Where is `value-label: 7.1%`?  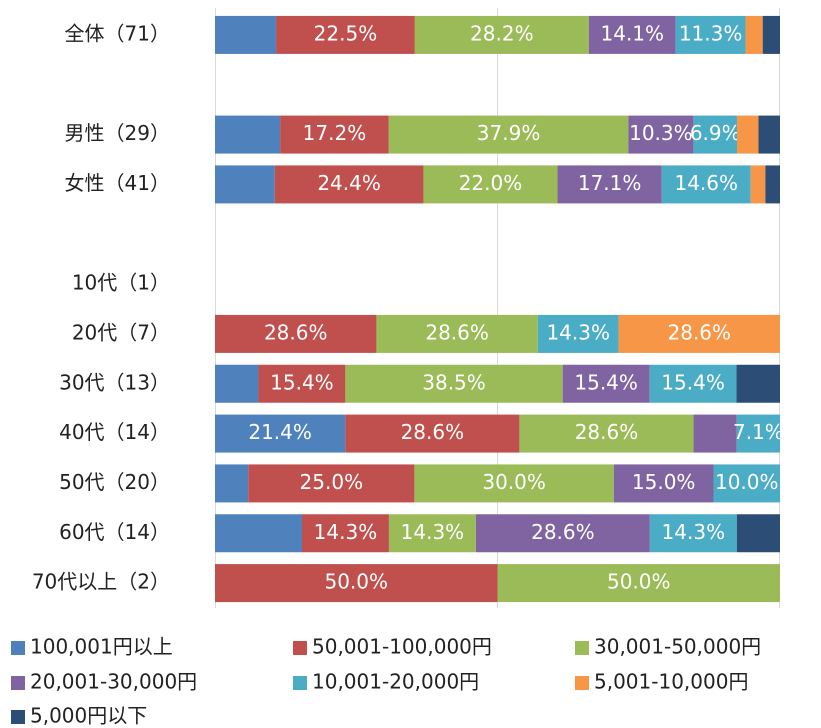
value-label: 7.1% is located at coordinates (758, 432).